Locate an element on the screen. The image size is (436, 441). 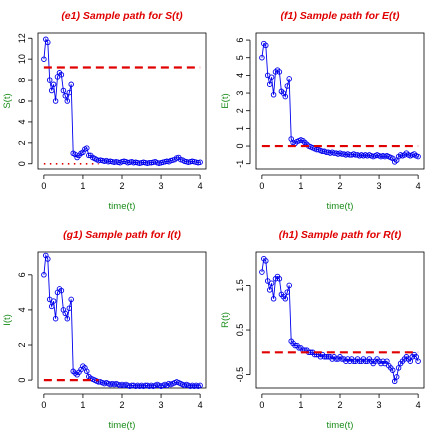
chart-title: (h1) Sample path for R(t) is located at coordinates (340, 235).